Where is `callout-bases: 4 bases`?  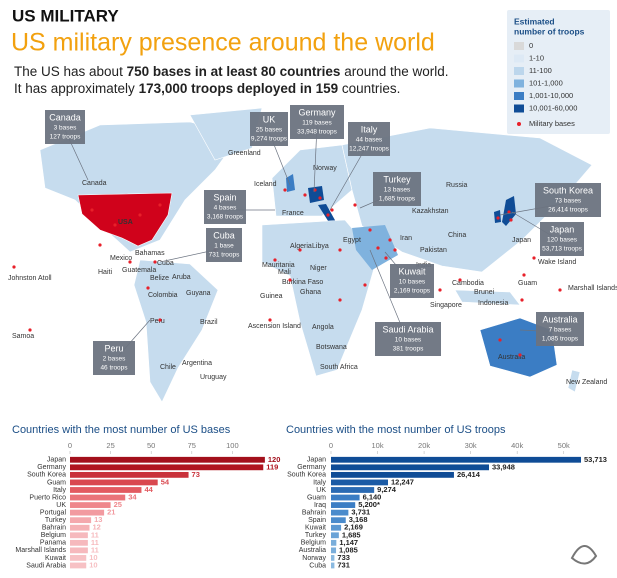
callout-bases: 4 bases is located at coordinates (226, 208).